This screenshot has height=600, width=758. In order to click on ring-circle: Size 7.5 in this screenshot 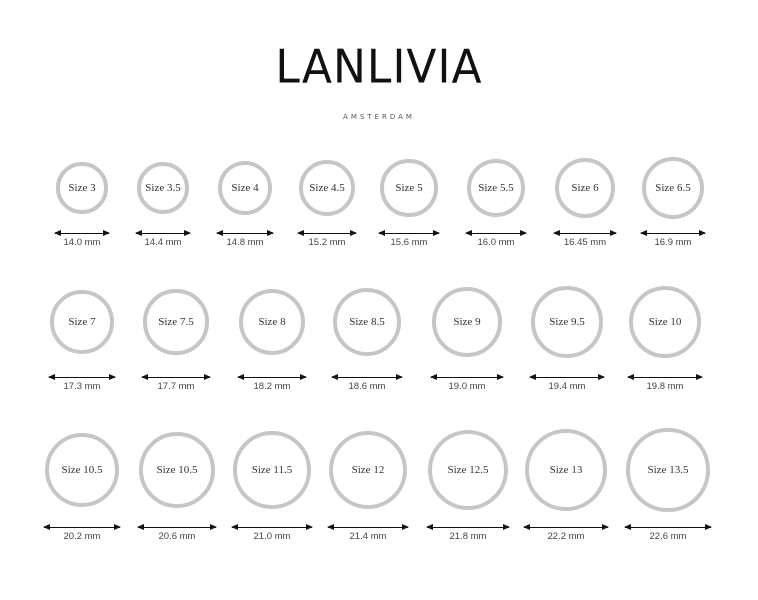, I will do `click(176, 322)`.